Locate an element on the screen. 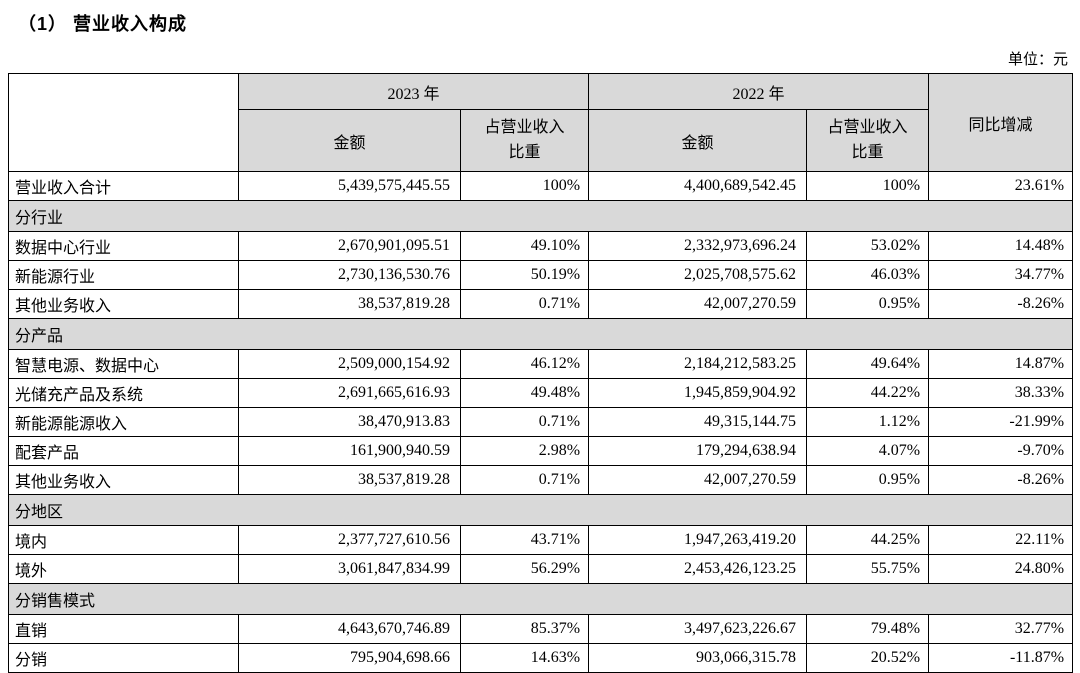 The height and width of the screenshot is (673, 1080). section-row: 分地区 is located at coordinates (540, 510).